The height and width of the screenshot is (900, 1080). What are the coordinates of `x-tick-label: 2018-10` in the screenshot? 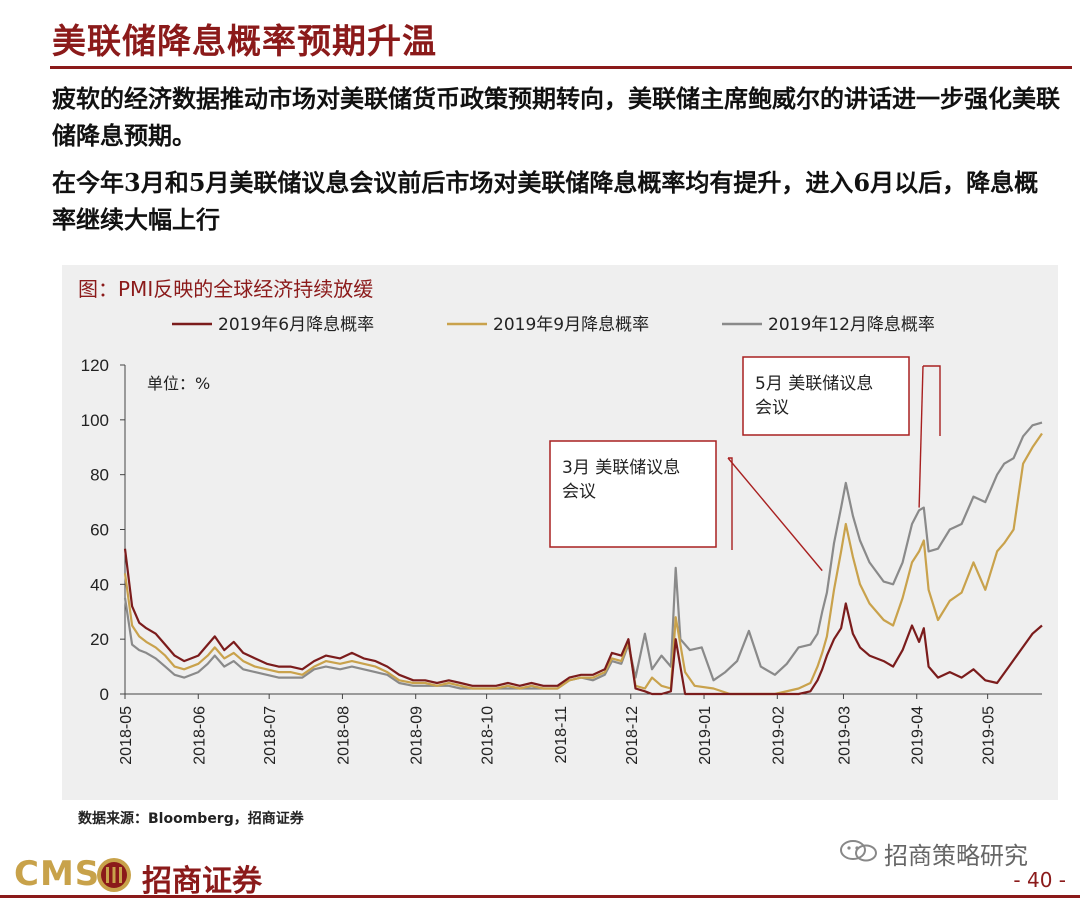 It's located at (488, 735).